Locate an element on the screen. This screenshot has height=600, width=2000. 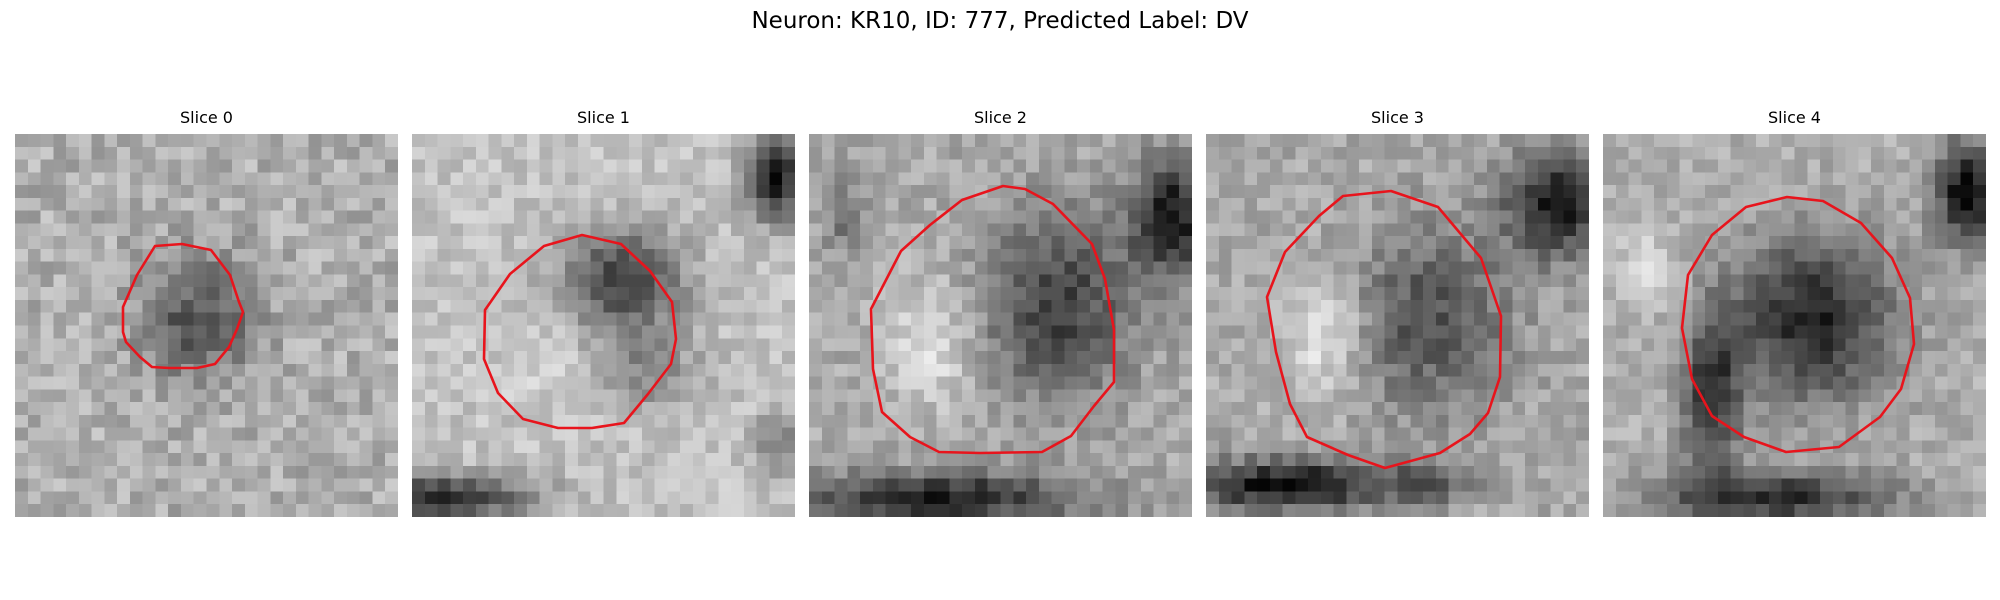
slice-panel-2: Slice 2 is located at coordinates (1000, 312).